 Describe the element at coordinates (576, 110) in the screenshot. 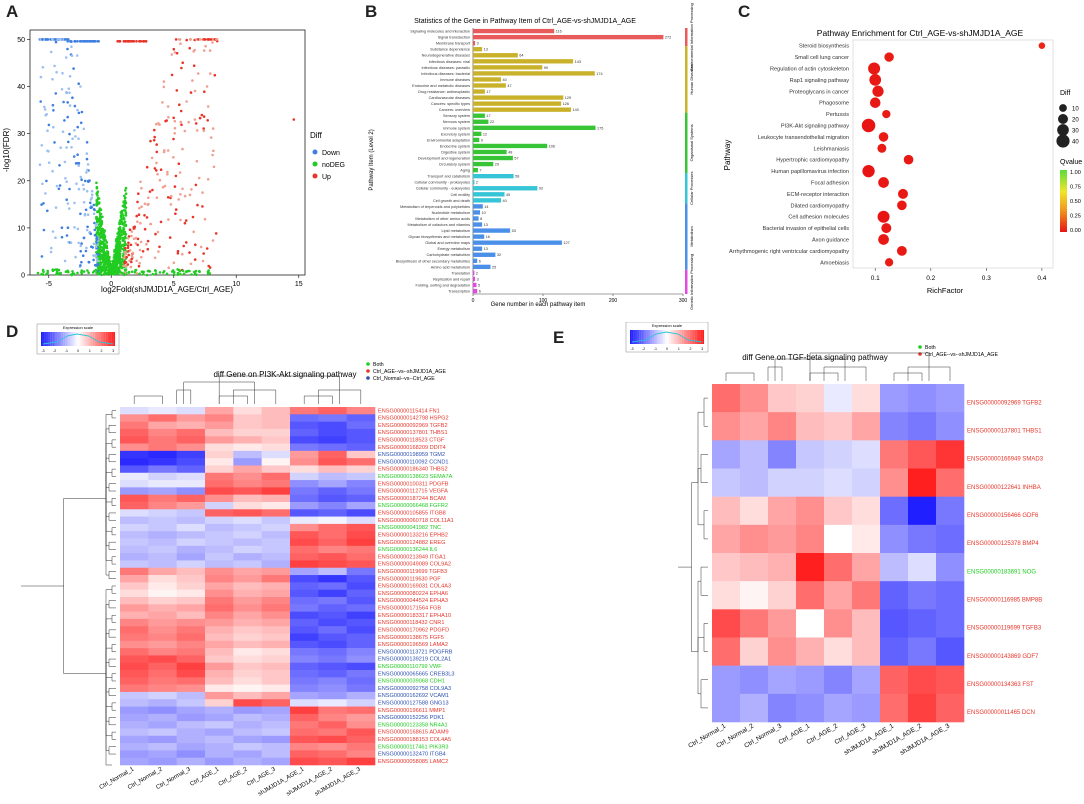

I see `bar-value-label: 140` at that location.